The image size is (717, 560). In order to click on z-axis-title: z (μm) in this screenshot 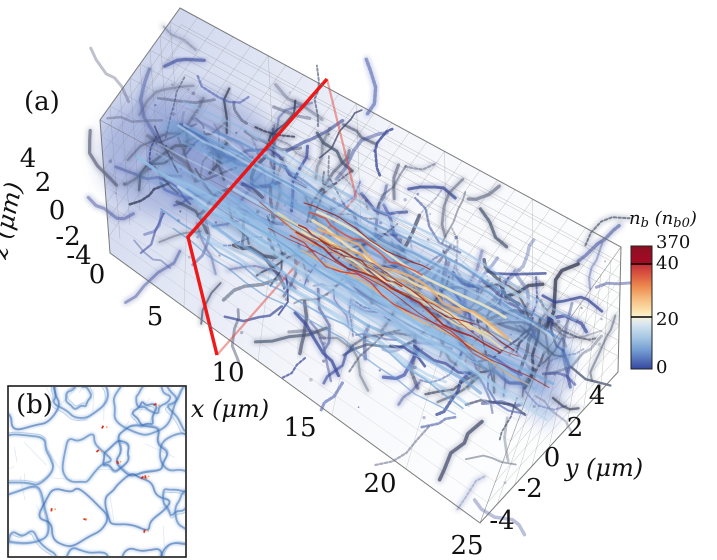, I will do `click(14, 221)`.